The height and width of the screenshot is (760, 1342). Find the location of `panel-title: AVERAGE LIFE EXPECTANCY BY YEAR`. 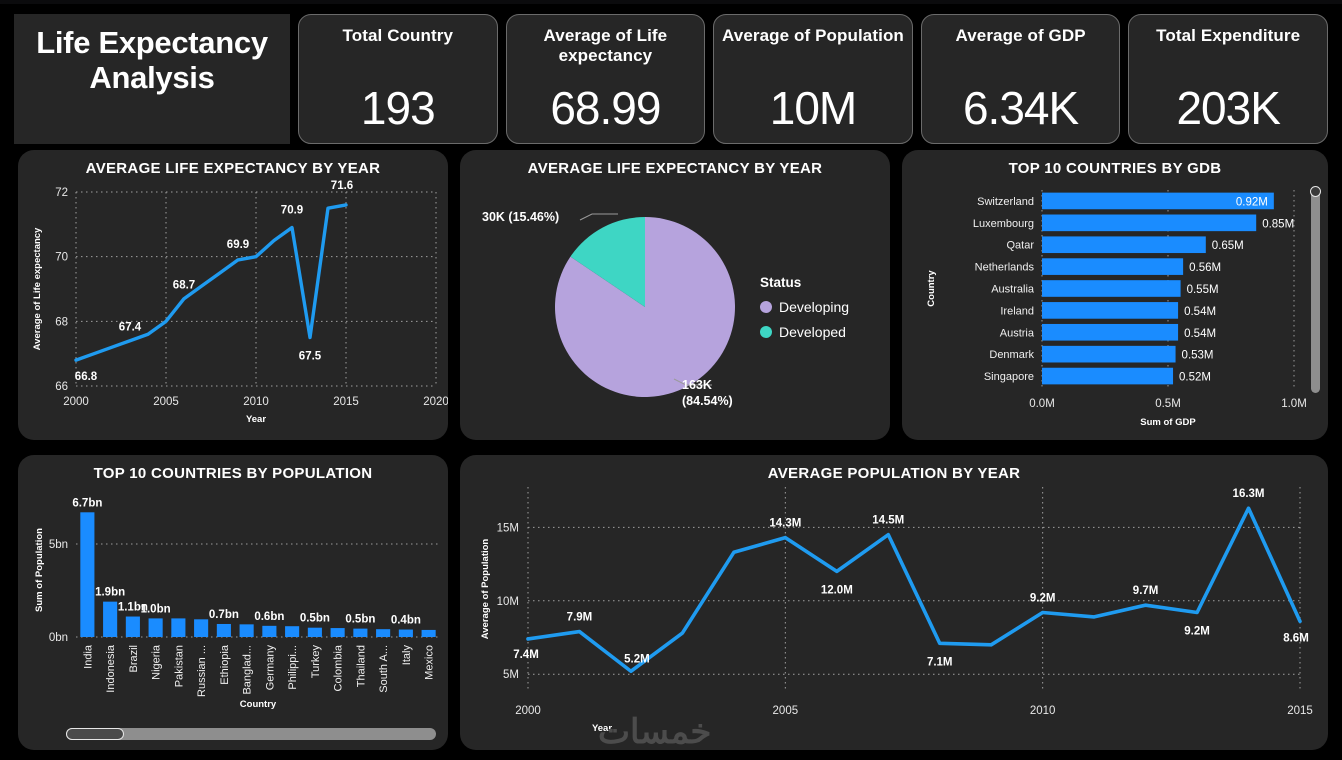

panel-title: AVERAGE LIFE EXPECTANCY BY YEAR is located at coordinates (675, 168).